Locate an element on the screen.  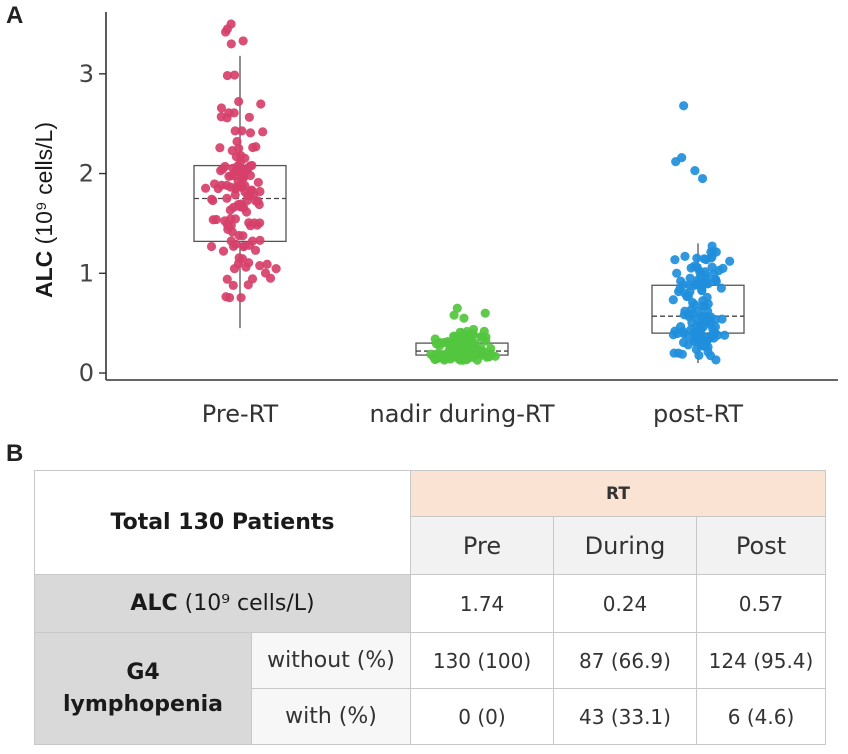
without-value-post: 124 (95.4) is located at coordinates (761, 660).